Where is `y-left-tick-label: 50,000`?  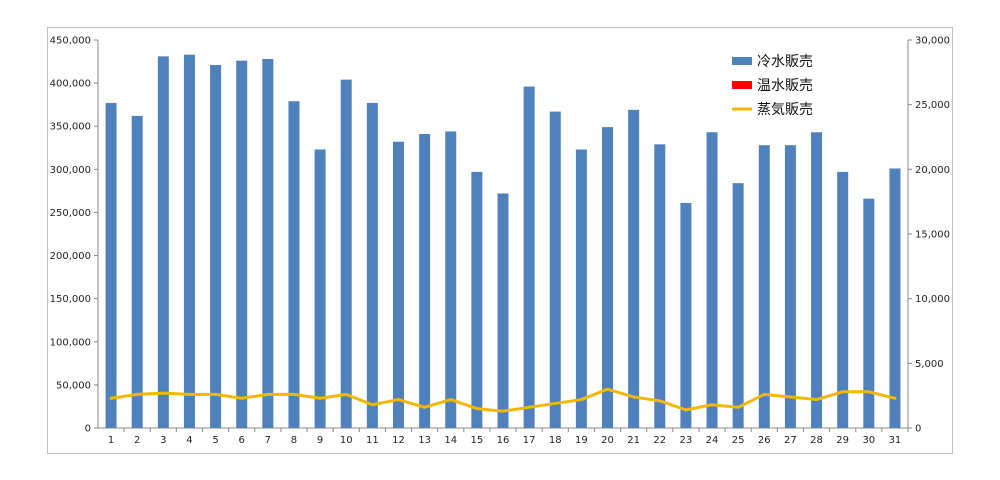 y-left-tick-label: 50,000 is located at coordinates (73, 385).